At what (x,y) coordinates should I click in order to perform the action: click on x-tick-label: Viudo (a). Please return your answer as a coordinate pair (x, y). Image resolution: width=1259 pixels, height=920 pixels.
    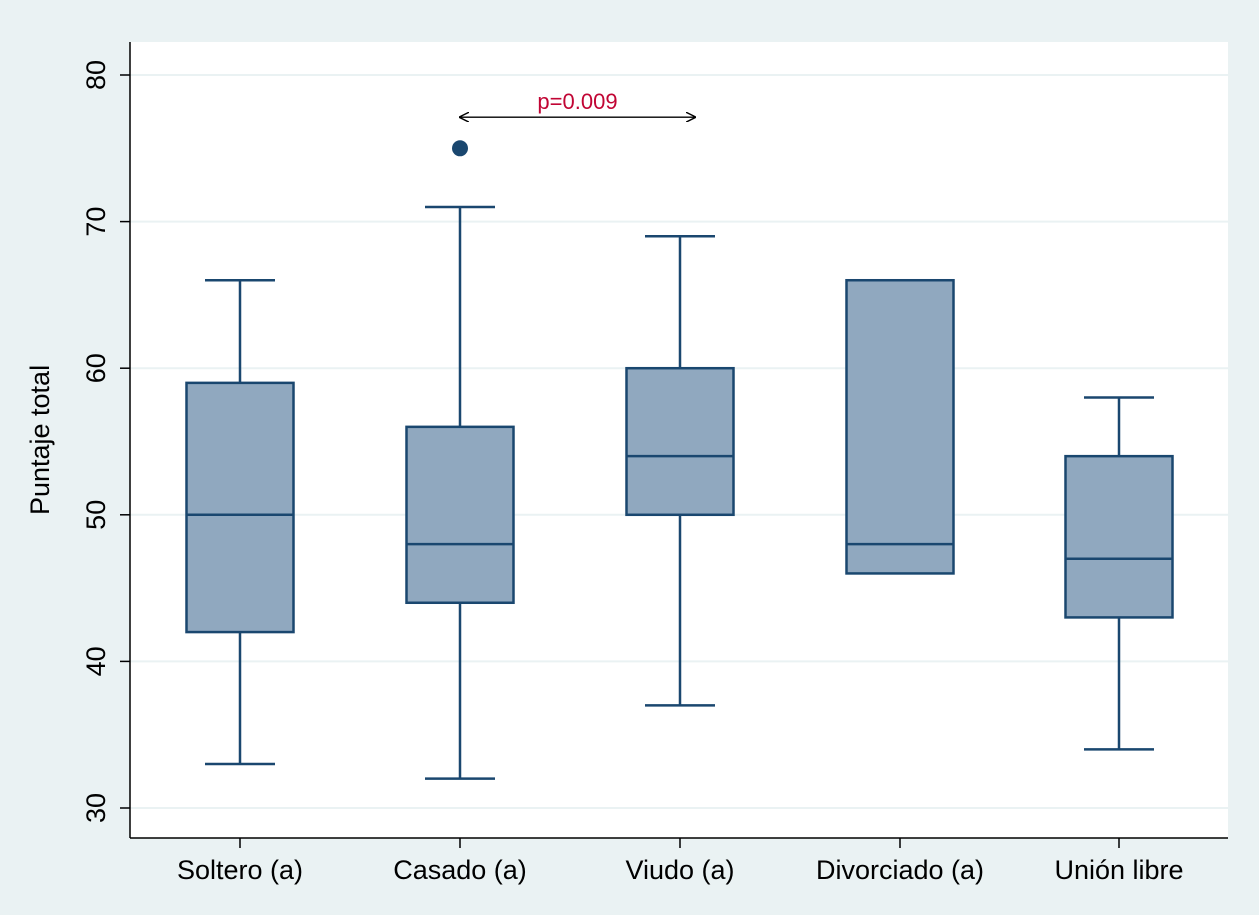
    Looking at the image, I should click on (679, 870).